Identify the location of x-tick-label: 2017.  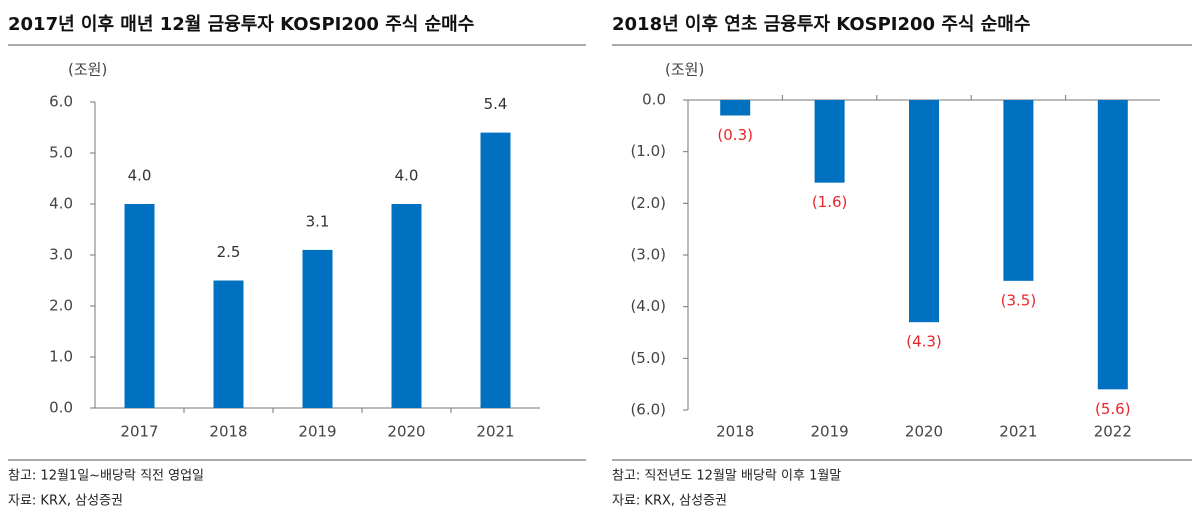
(139, 432).